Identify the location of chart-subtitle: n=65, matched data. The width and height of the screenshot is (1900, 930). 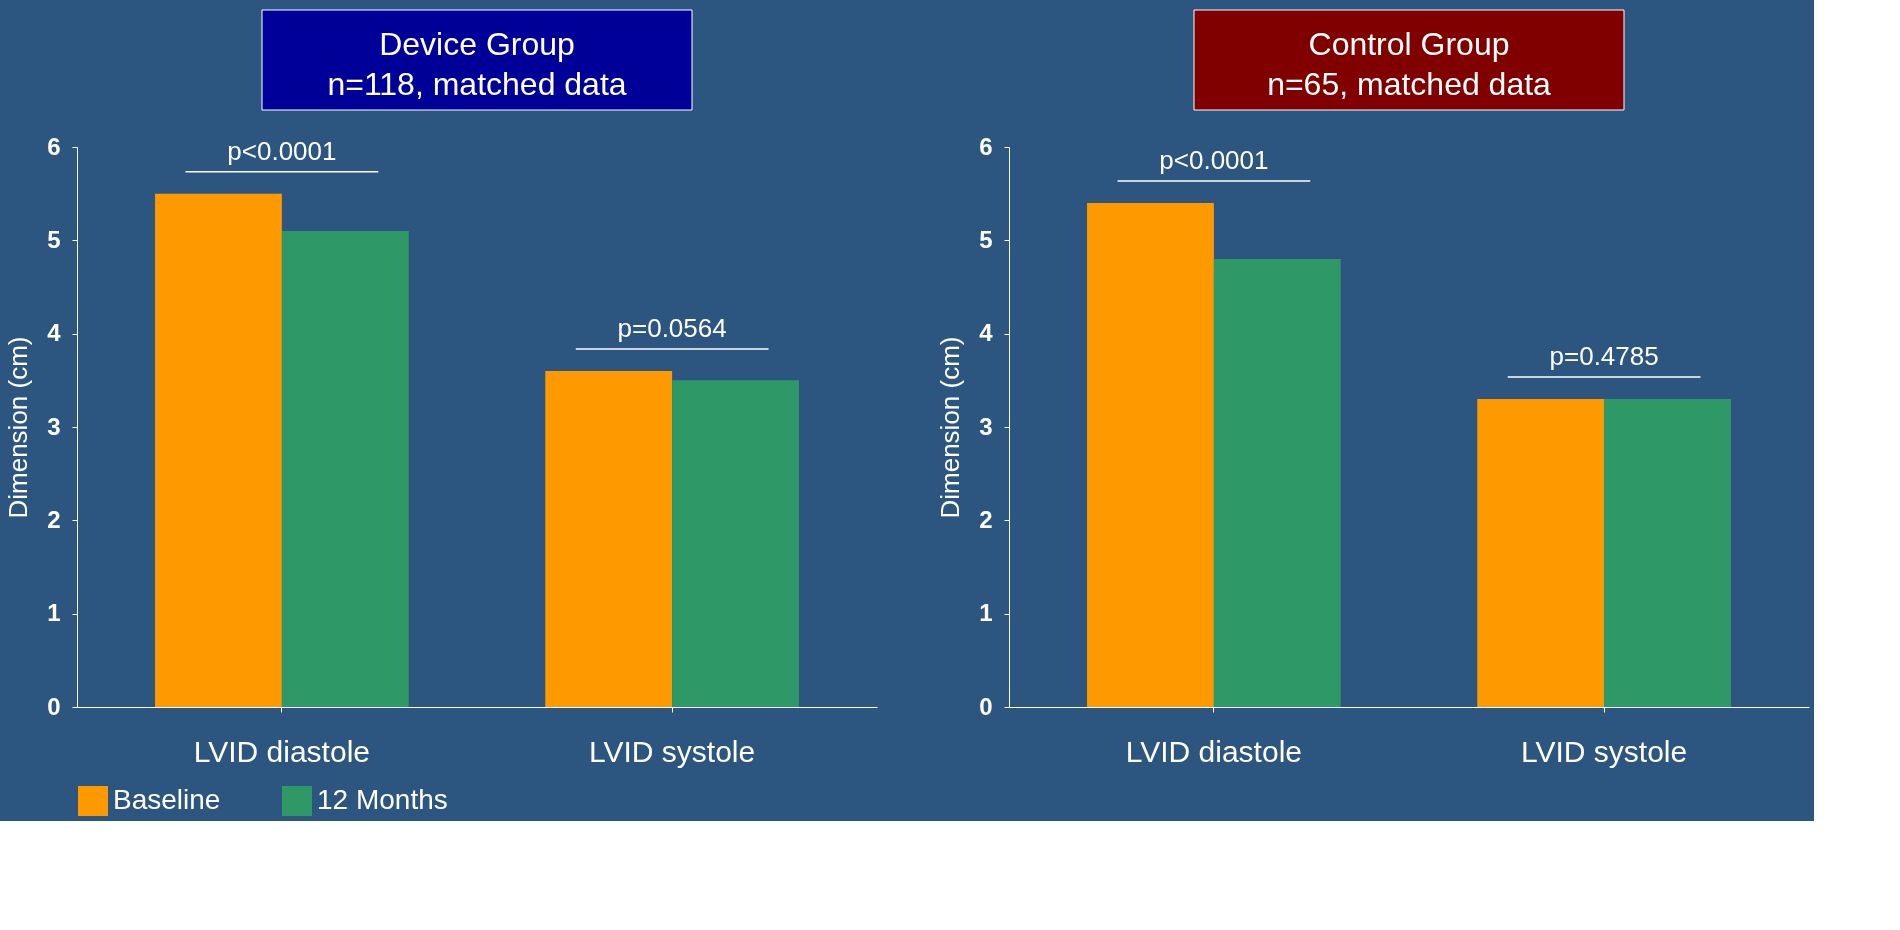
(1409, 84).